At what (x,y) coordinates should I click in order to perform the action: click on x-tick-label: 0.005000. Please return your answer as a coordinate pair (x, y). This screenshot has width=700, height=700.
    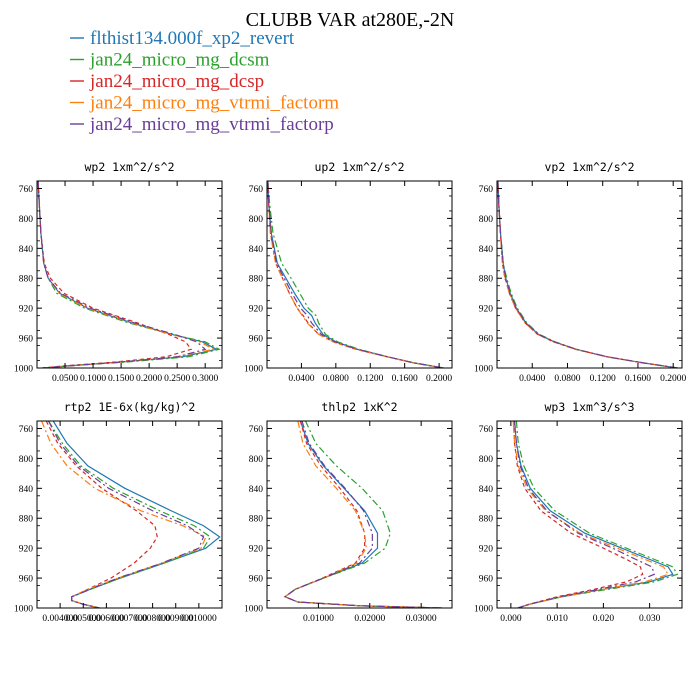
    Looking at the image, I should click on (83, 619).